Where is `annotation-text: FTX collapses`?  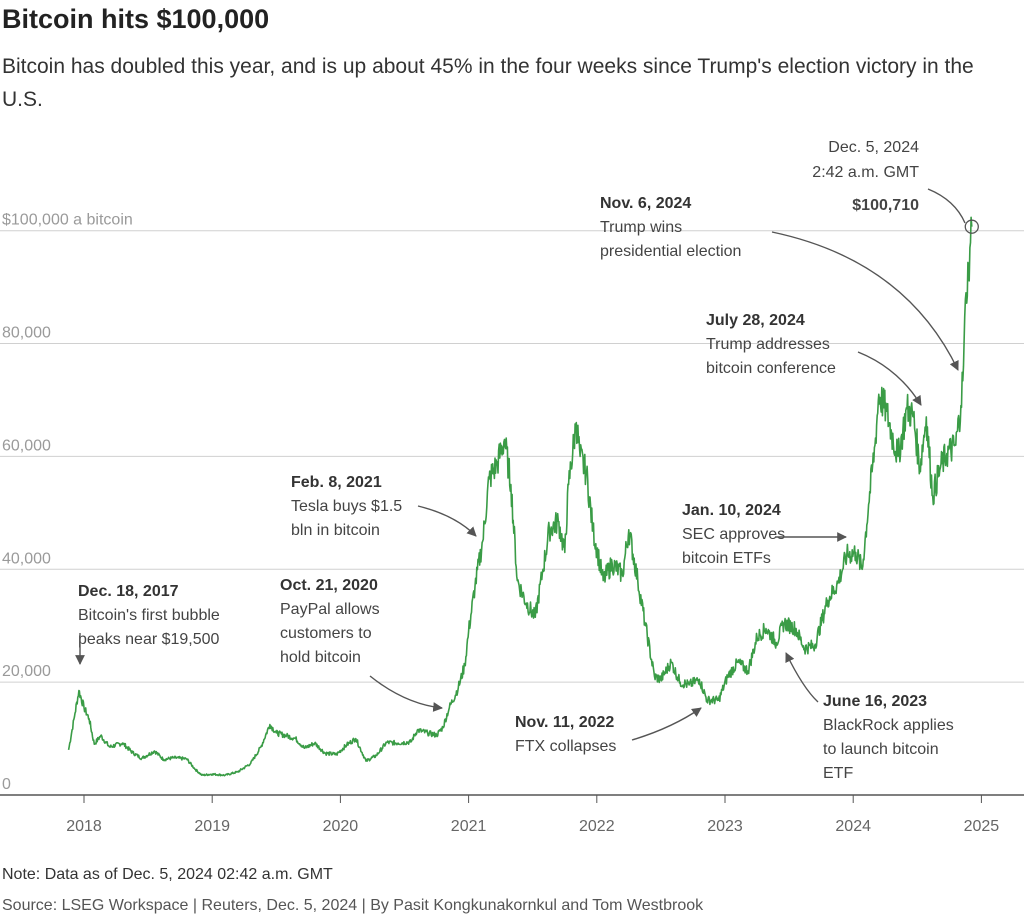 annotation-text: FTX collapses is located at coordinates (565, 746).